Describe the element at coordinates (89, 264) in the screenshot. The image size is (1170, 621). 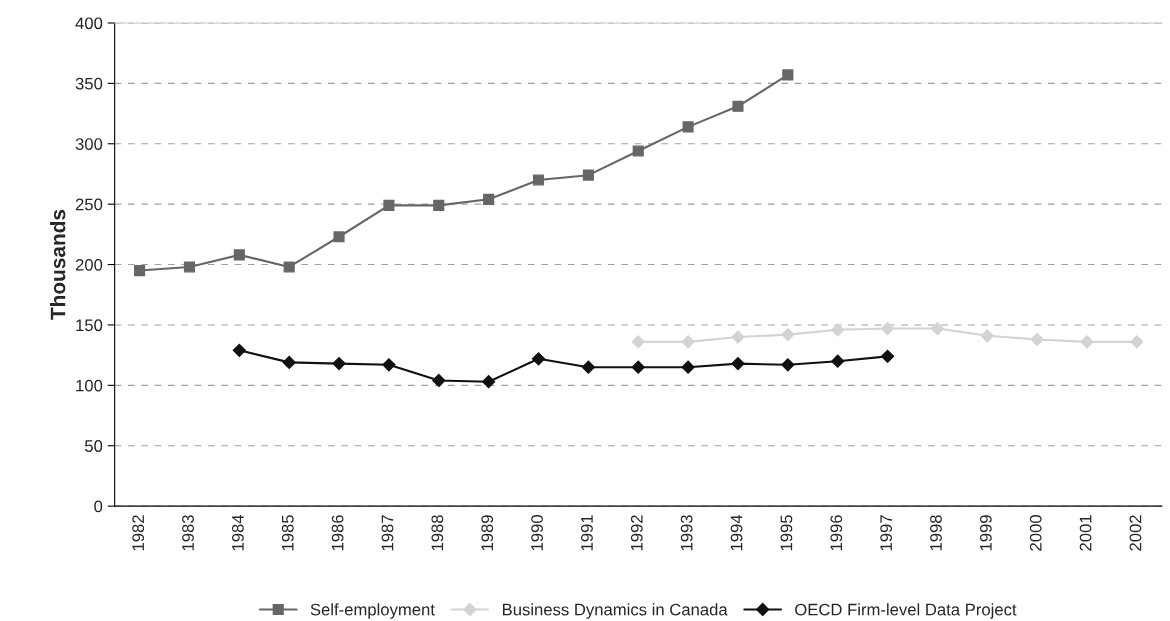
I see `y-tick-label: 200` at that location.